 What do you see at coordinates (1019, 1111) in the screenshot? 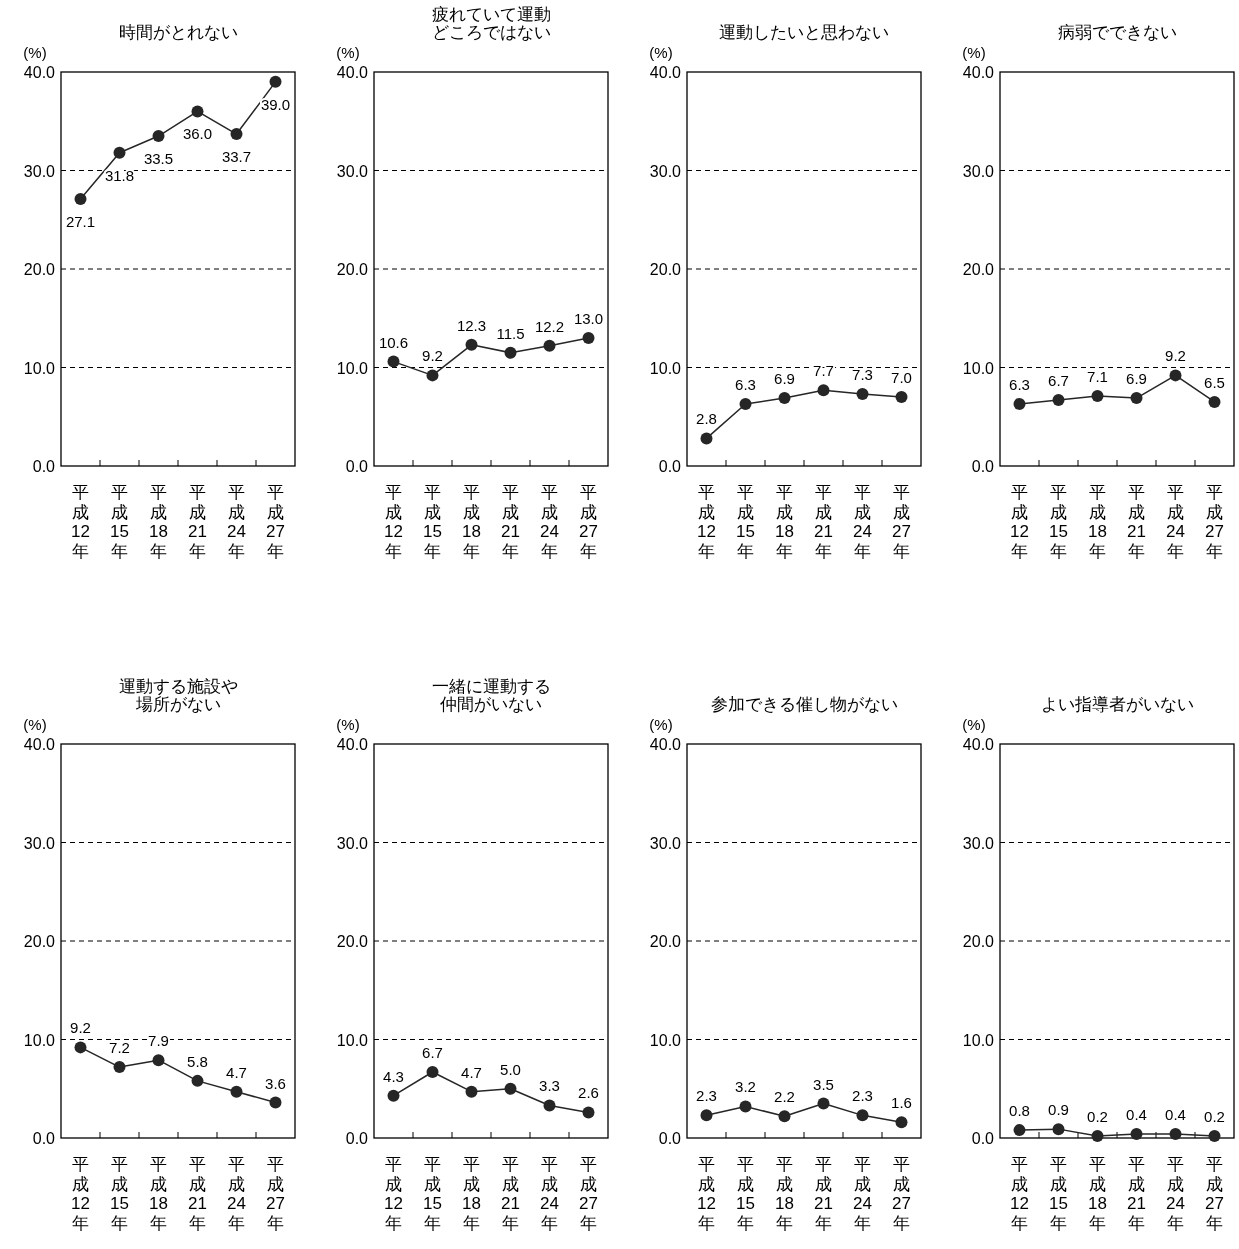
I see `data-label: 0.8` at bounding box center [1019, 1111].